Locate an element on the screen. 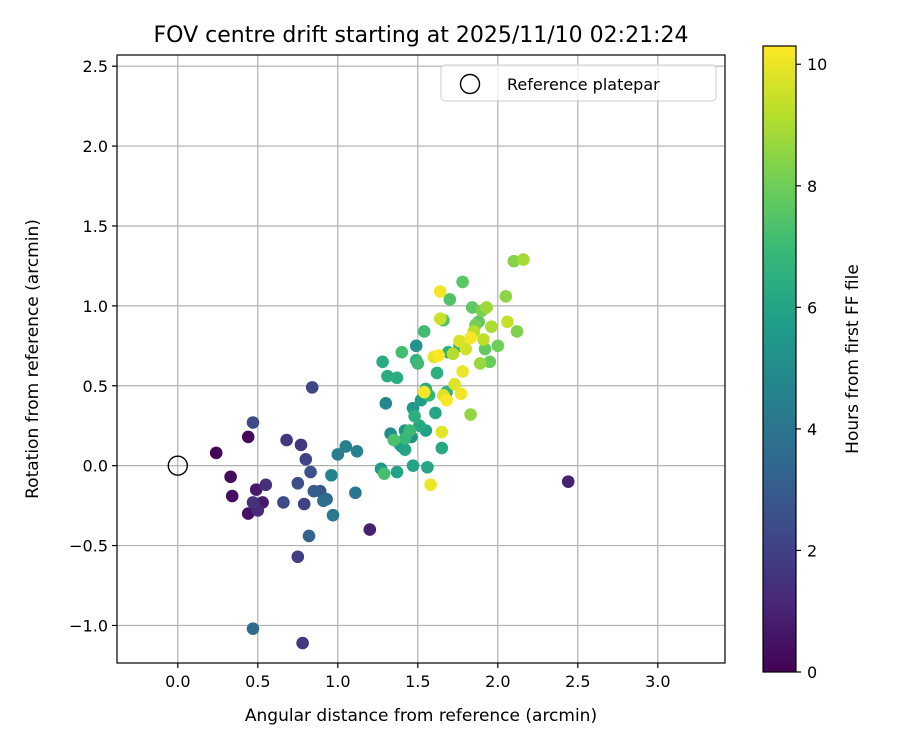 The width and height of the screenshot is (900, 750). colorbar-tick-label: 4 is located at coordinates (812, 429).